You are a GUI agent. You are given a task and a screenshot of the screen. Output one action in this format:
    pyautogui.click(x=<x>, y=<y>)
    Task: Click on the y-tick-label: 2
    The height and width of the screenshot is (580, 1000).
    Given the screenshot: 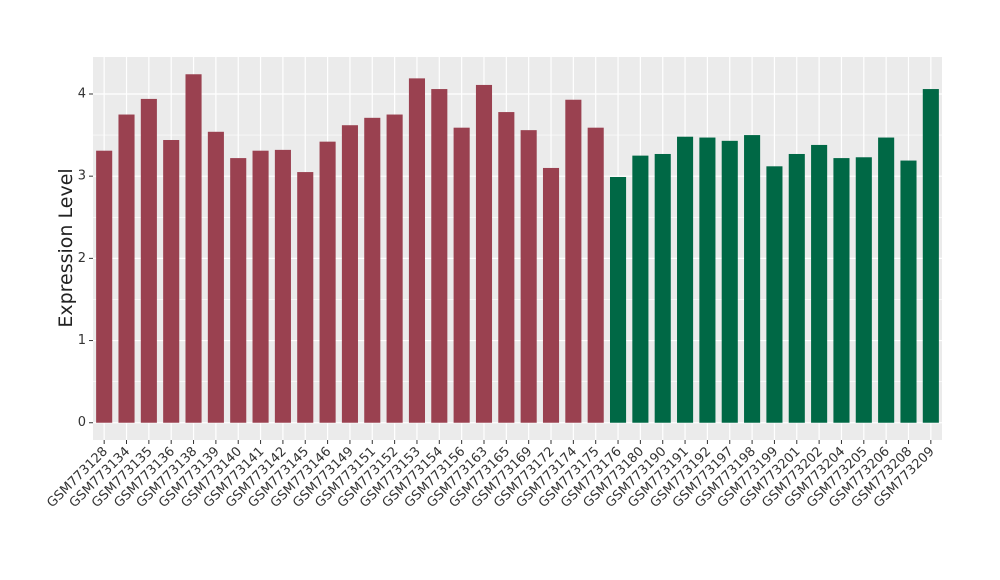 What is the action you would take?
    pyautogui.click(x=82, y=258)
    